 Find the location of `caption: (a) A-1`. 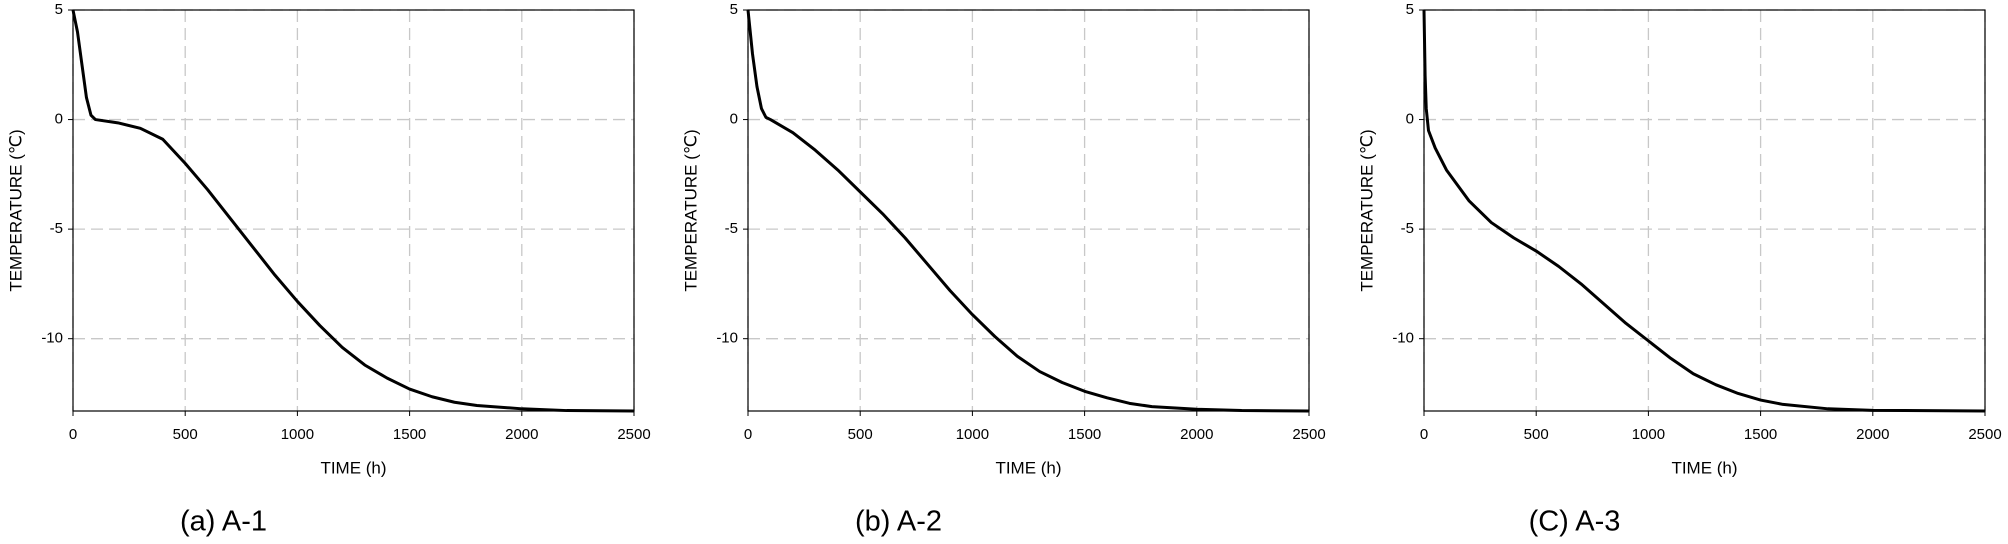

caption: (a) A-1 is located at coordinates (223, 522).